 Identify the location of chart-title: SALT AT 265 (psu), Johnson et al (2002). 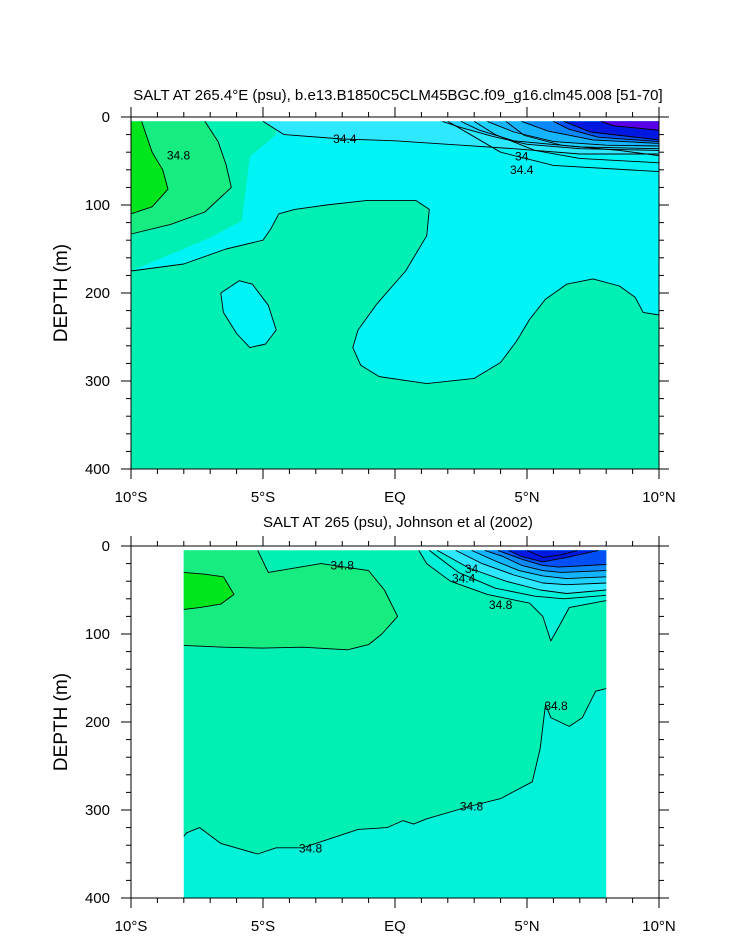
(398, 522).